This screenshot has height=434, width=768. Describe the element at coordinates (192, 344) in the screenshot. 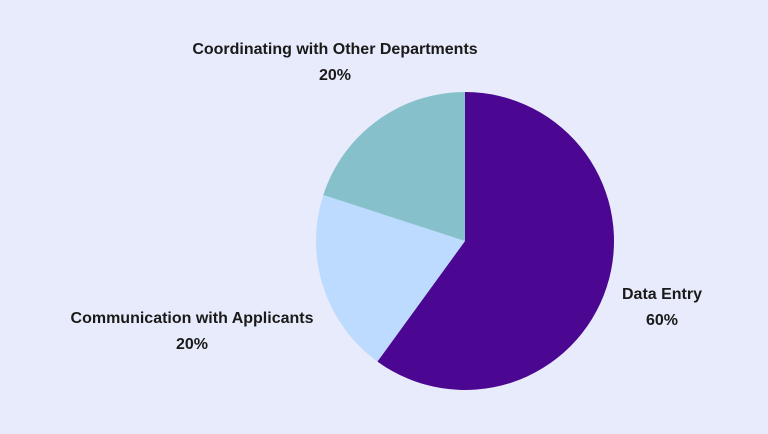

I see `slice-value-communication: 20%` at that location.